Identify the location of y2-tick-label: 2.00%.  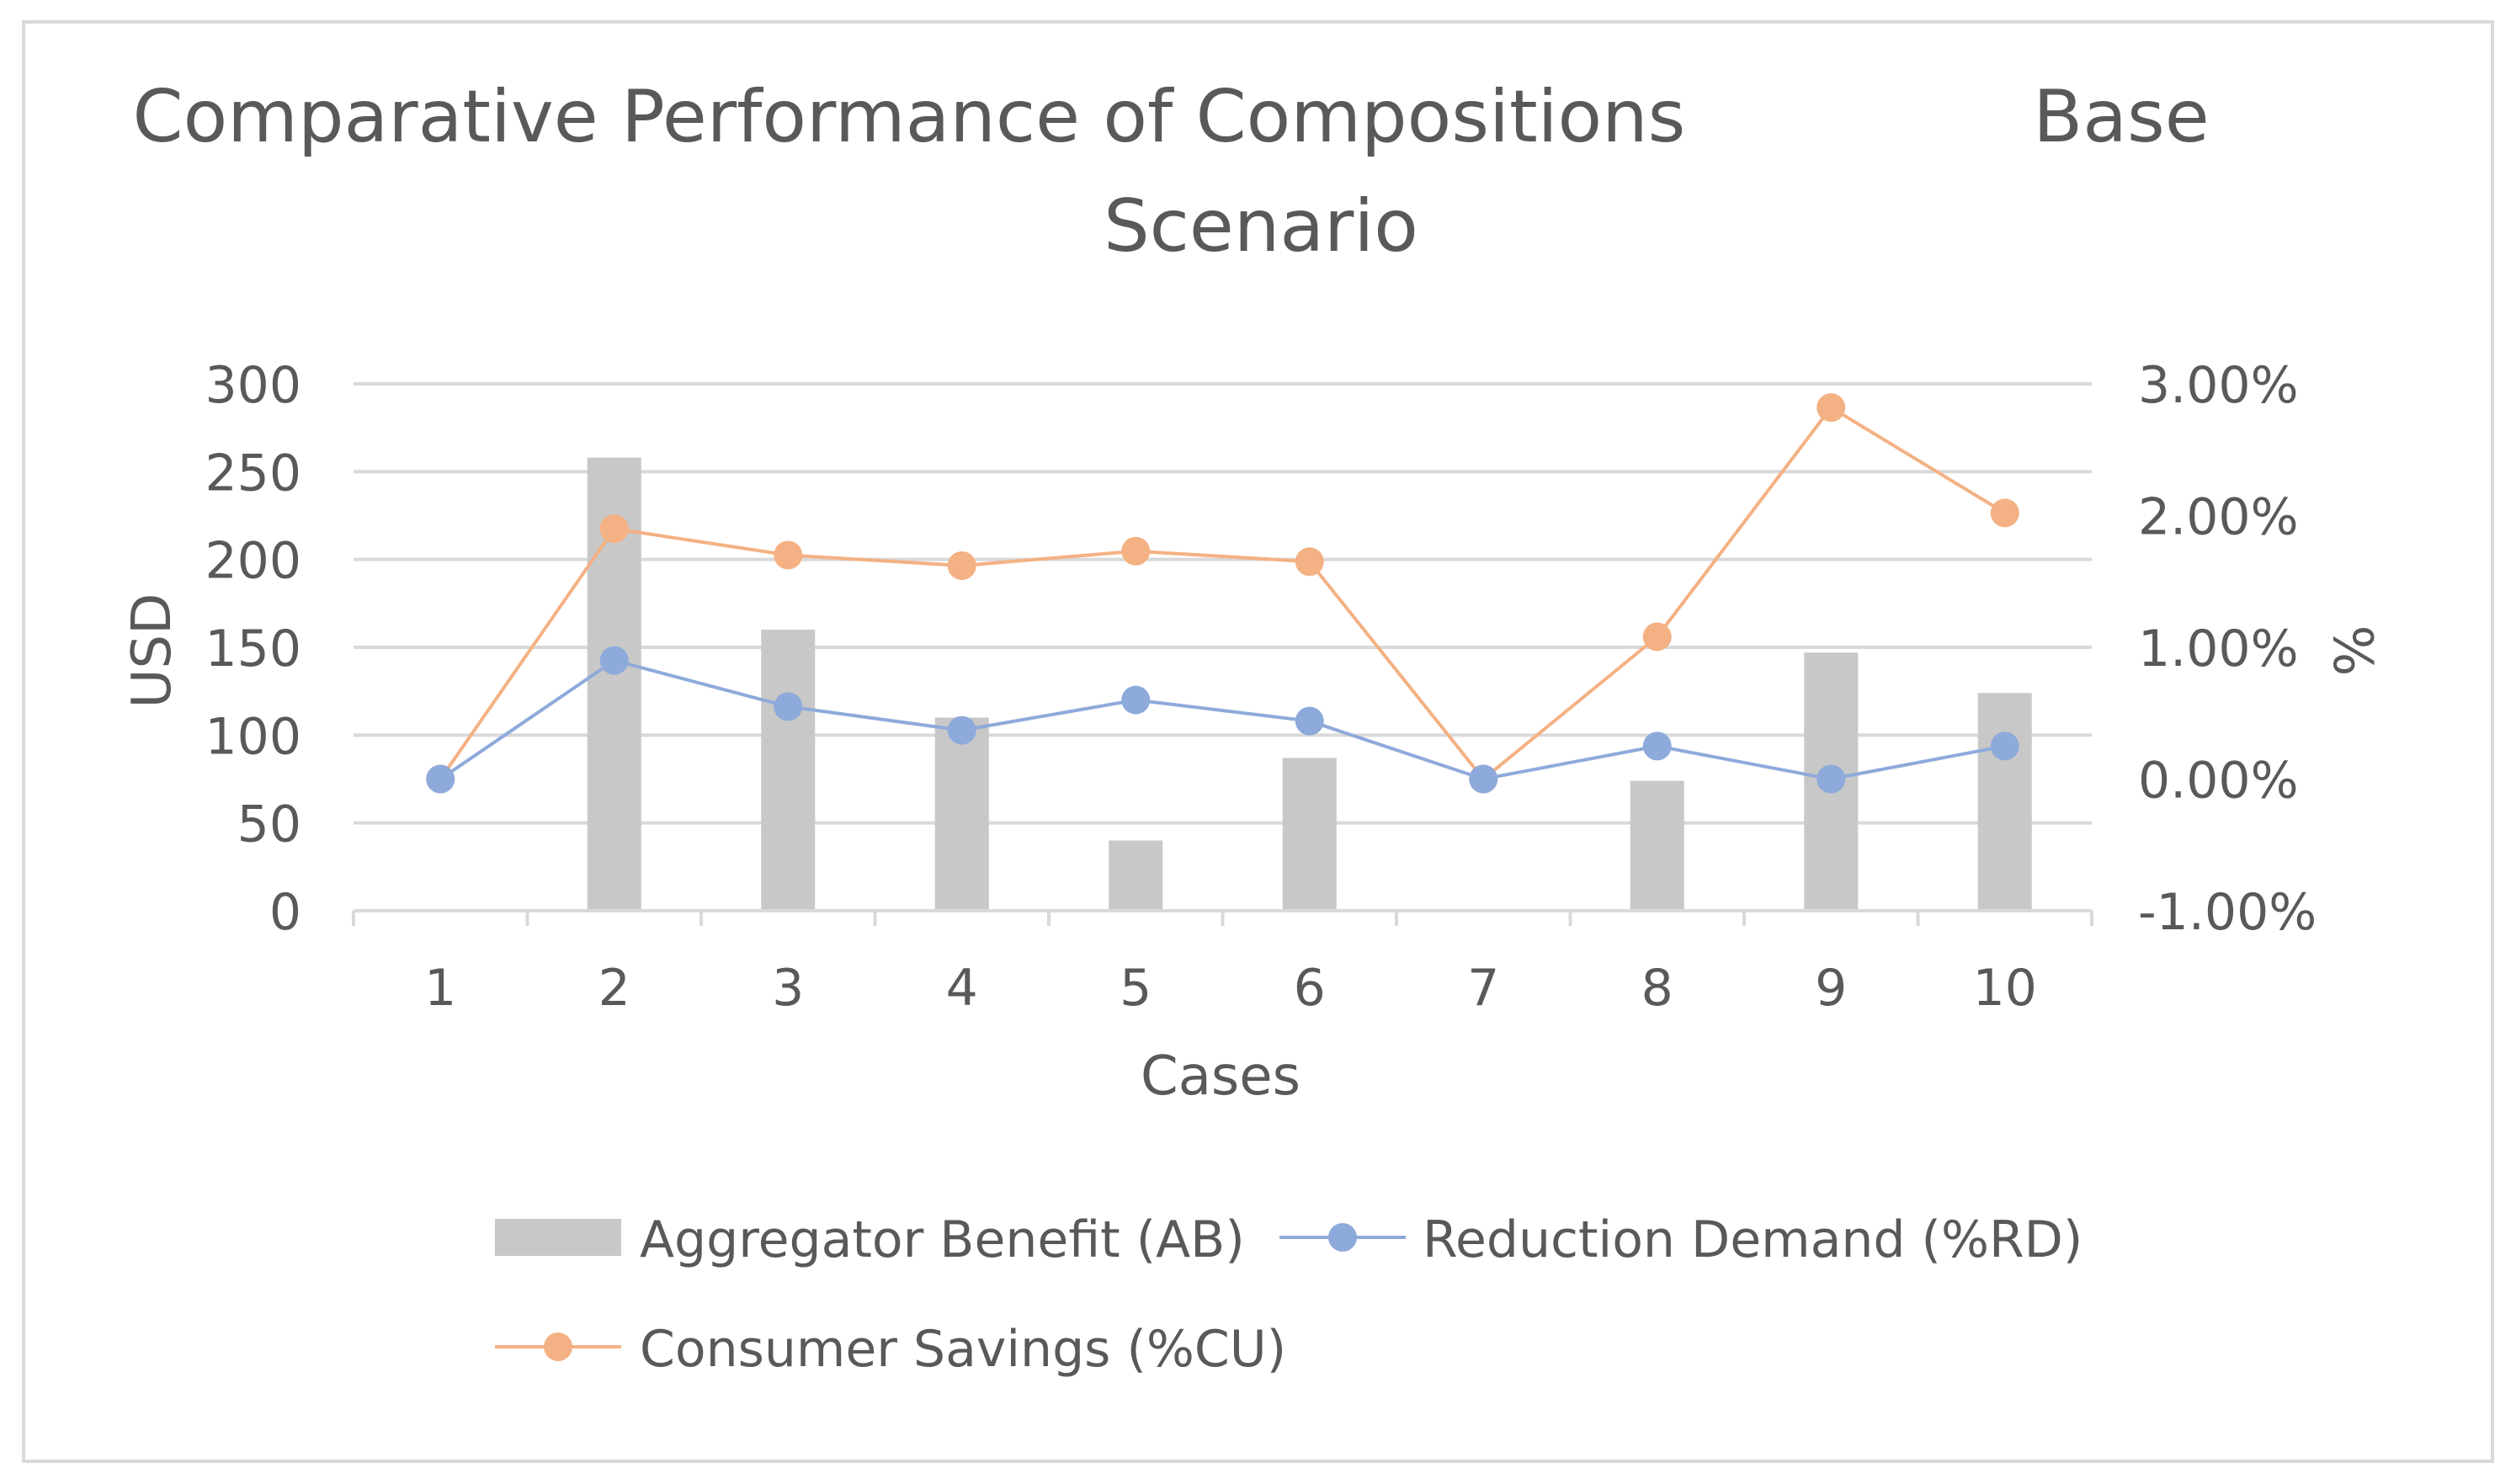
(2218, 517).